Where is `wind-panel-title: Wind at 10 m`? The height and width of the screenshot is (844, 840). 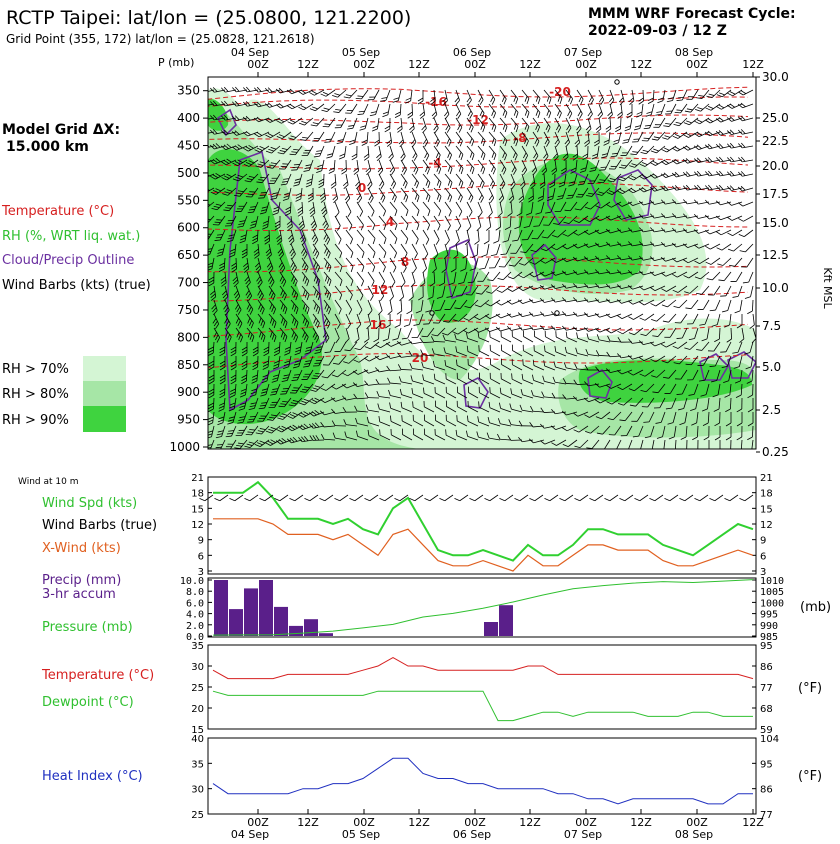
wind-panel-title: Wind at 10 m is located at coordinates (48, 482).